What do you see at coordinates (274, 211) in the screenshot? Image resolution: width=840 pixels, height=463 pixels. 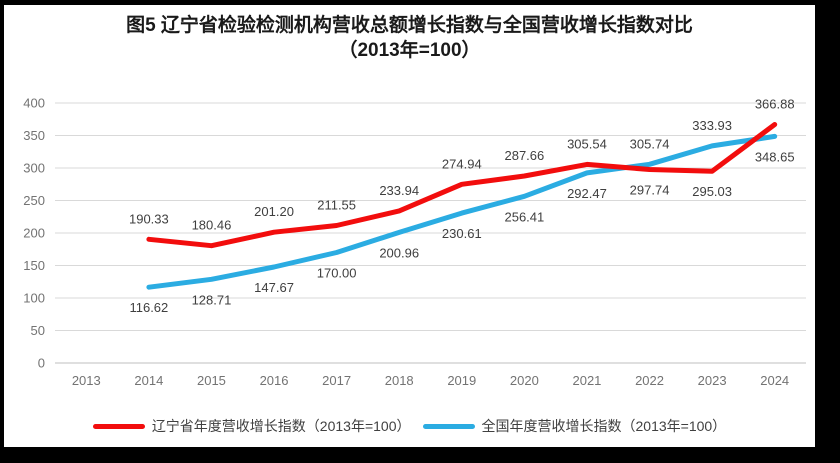 I see `data-label-liaoning-2016: 201.20` at bounding box center [274, 211].